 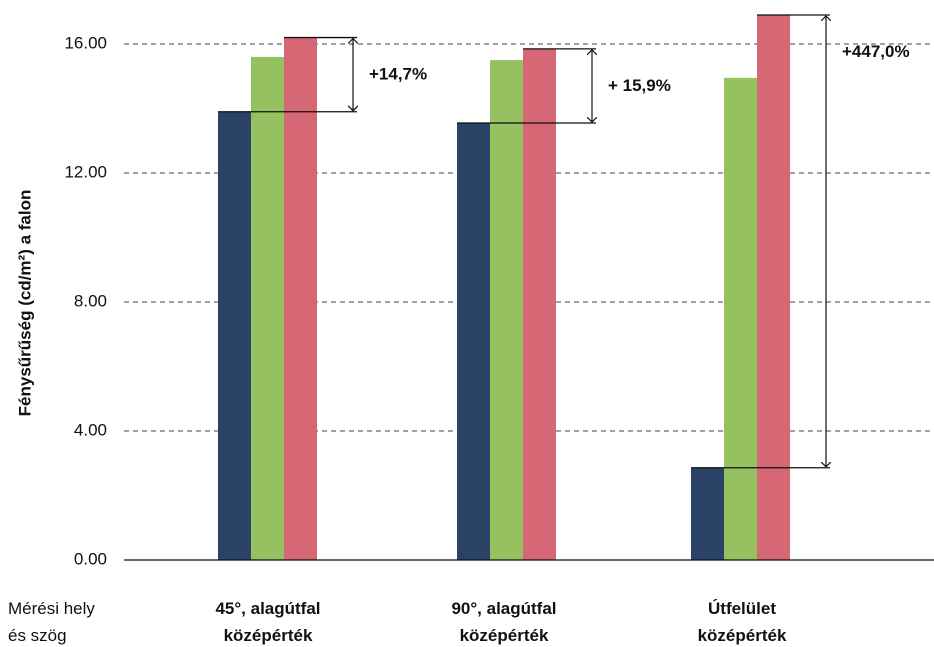 What do you see at coordinates (24, 303) in the screenshot?
I see `y-axis-label: Fénysűrűség (cd/m²) a falon` at bounding box center [24, 303].